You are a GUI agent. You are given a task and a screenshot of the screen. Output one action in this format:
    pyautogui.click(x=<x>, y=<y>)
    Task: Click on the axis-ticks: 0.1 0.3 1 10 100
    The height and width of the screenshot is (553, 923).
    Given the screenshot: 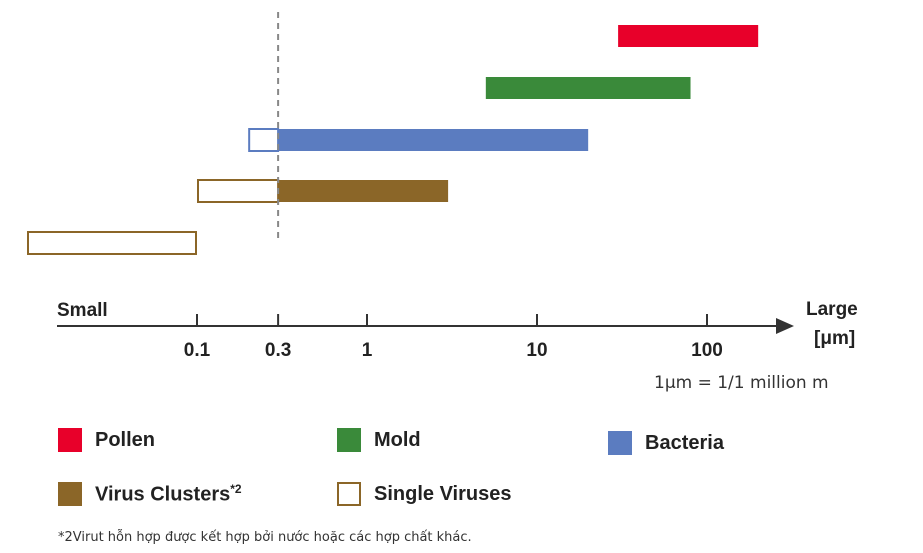 What is the action you would take?
    pyautogui.click(x=453, y=337)
    